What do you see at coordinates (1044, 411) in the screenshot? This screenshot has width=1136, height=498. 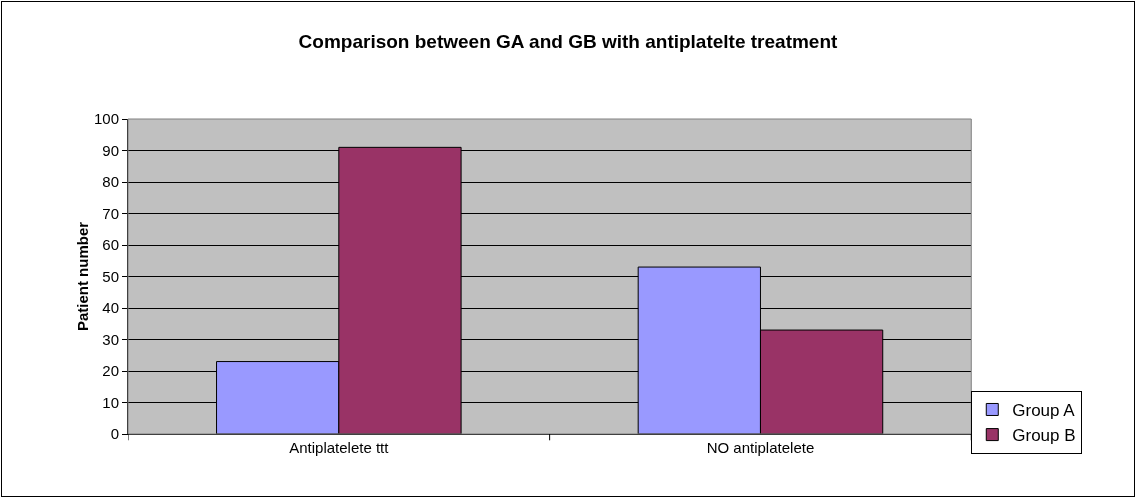 I see `legend-label: Group A` at bounding box center [1044, 411].